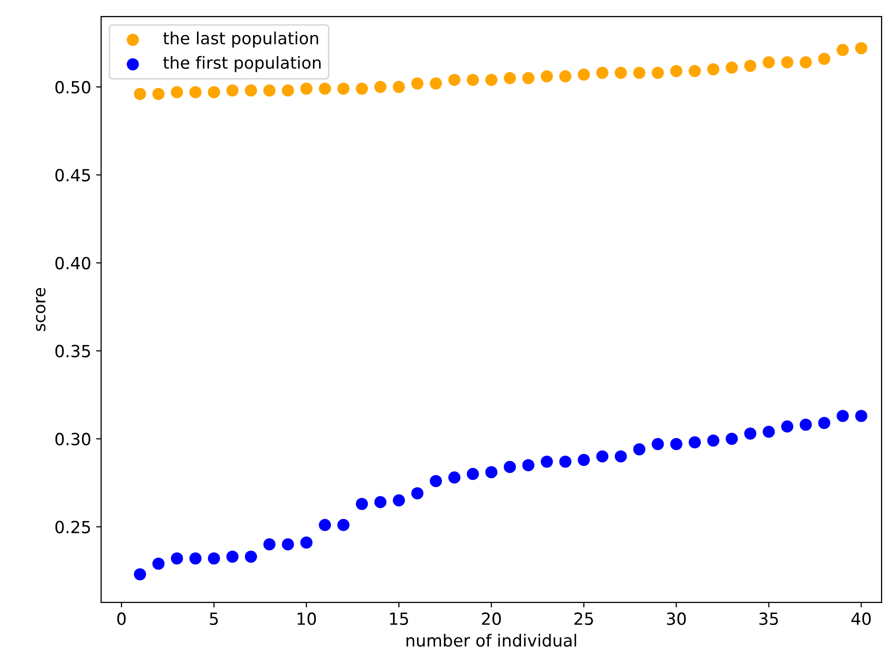  I want to click on x-tick-label: 0, so click(121, 619).